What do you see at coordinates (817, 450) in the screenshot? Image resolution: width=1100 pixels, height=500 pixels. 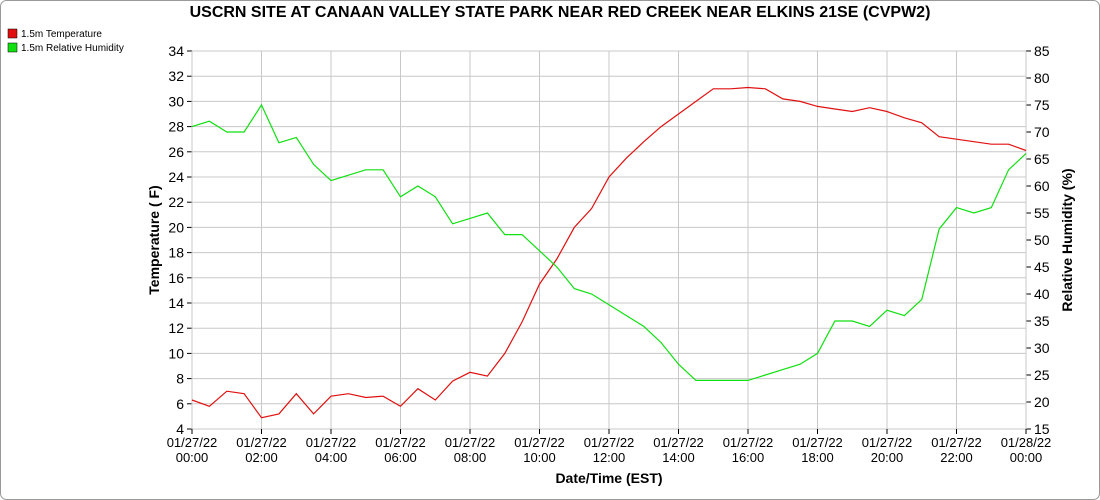 I see `x-tick-label: 01/27/22 18:00` at bounding box center [817, 450].